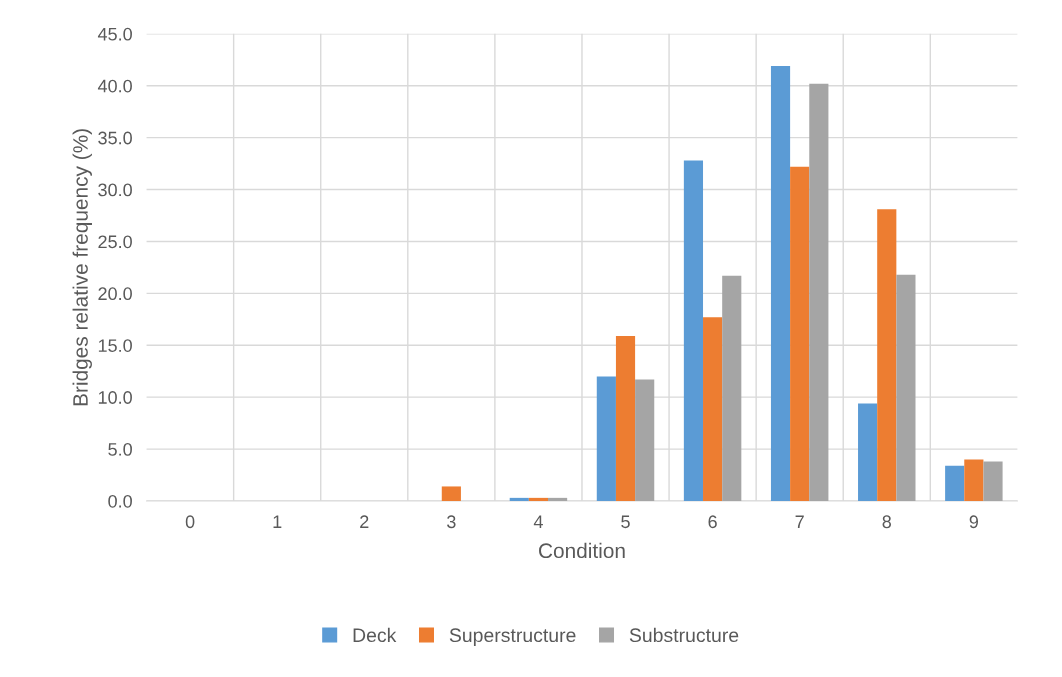  Describe the element at coordinates (115, 190) in the screenshot. I see `y-tick-label: 30.0` at that location.